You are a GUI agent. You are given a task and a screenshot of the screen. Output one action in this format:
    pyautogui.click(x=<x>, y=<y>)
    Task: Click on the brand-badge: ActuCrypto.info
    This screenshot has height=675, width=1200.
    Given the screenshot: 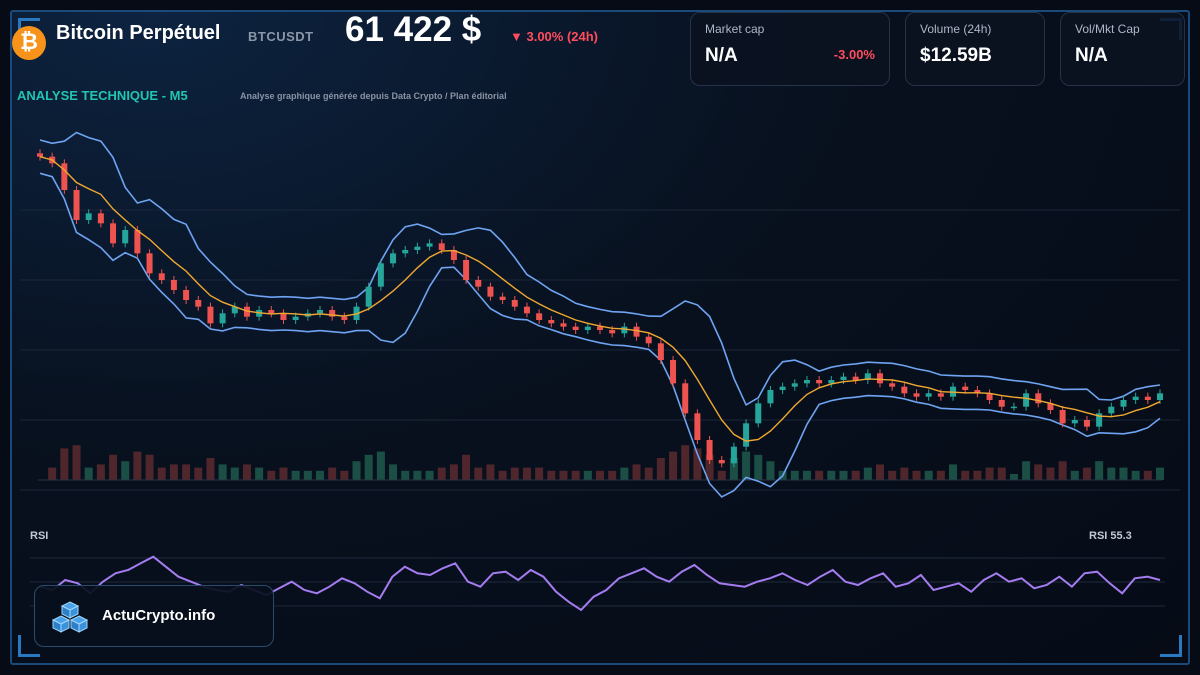 What is the action you would take?
    pyautogui.click(x=154, y=616)
    